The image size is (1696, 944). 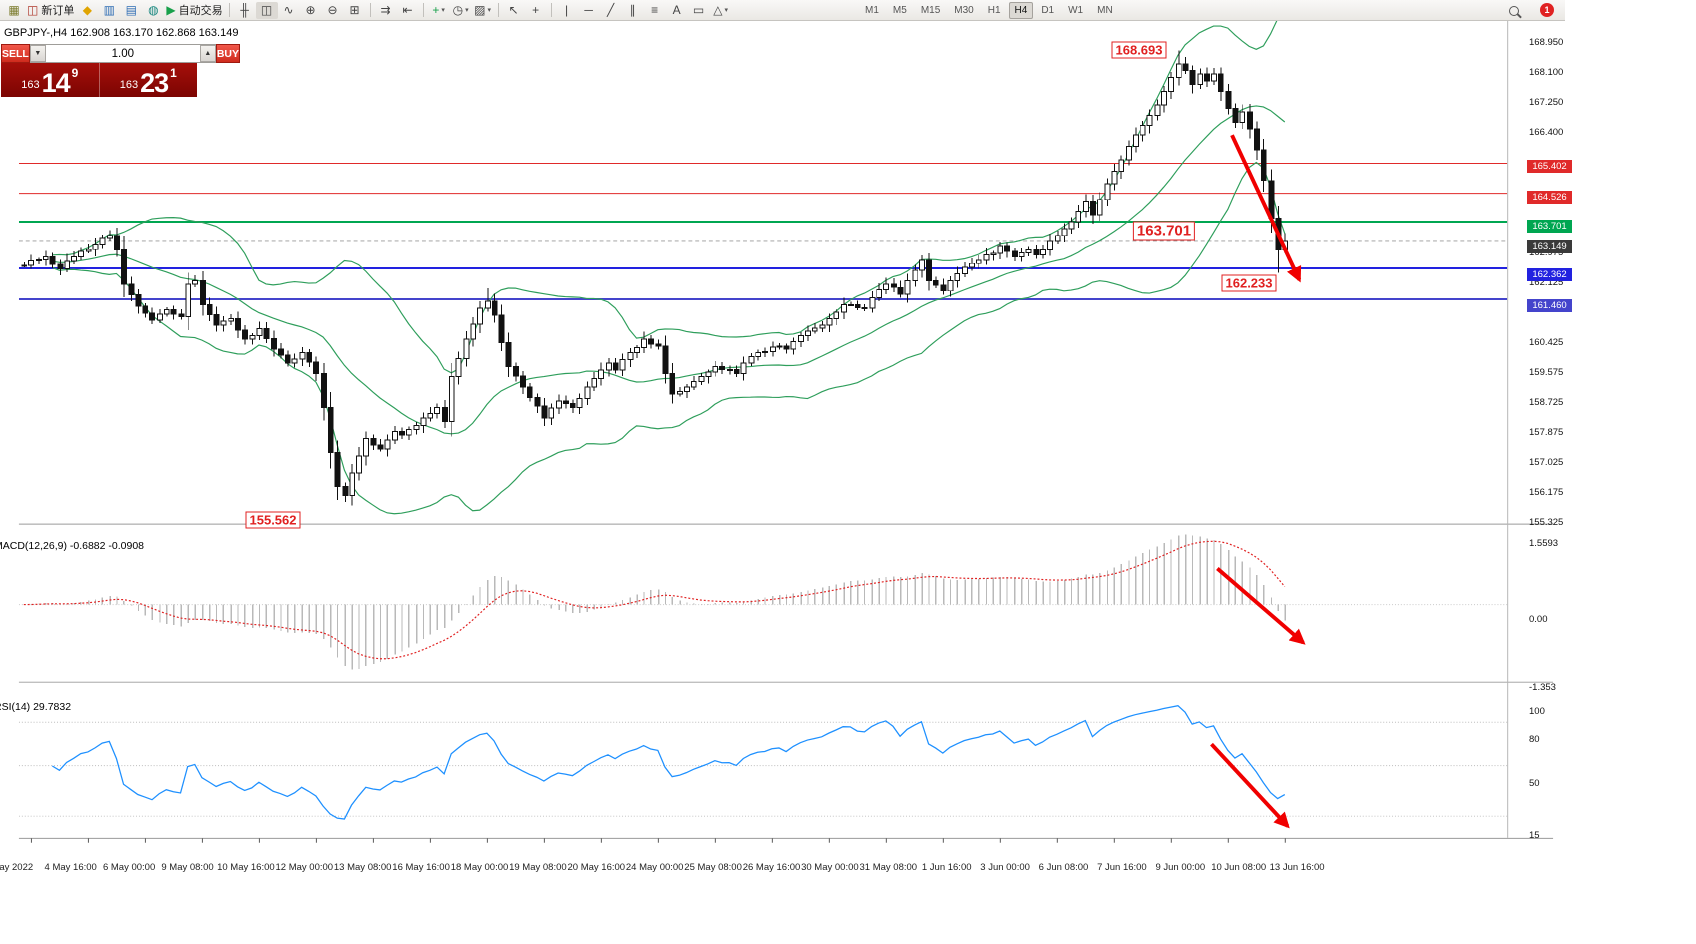 I want to click on ask-prefix: 163, so click(x=129, y=85).